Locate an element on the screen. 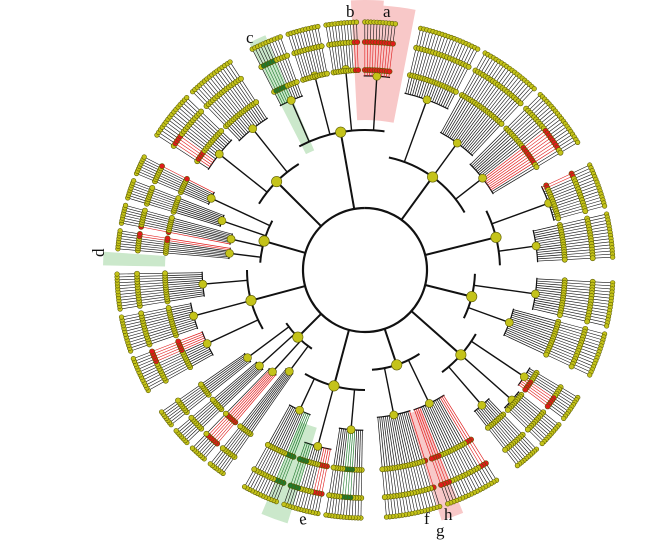 The width and height of the screenshot is (652, 543). clade-label-f: f is located at coordinates (427, 518).